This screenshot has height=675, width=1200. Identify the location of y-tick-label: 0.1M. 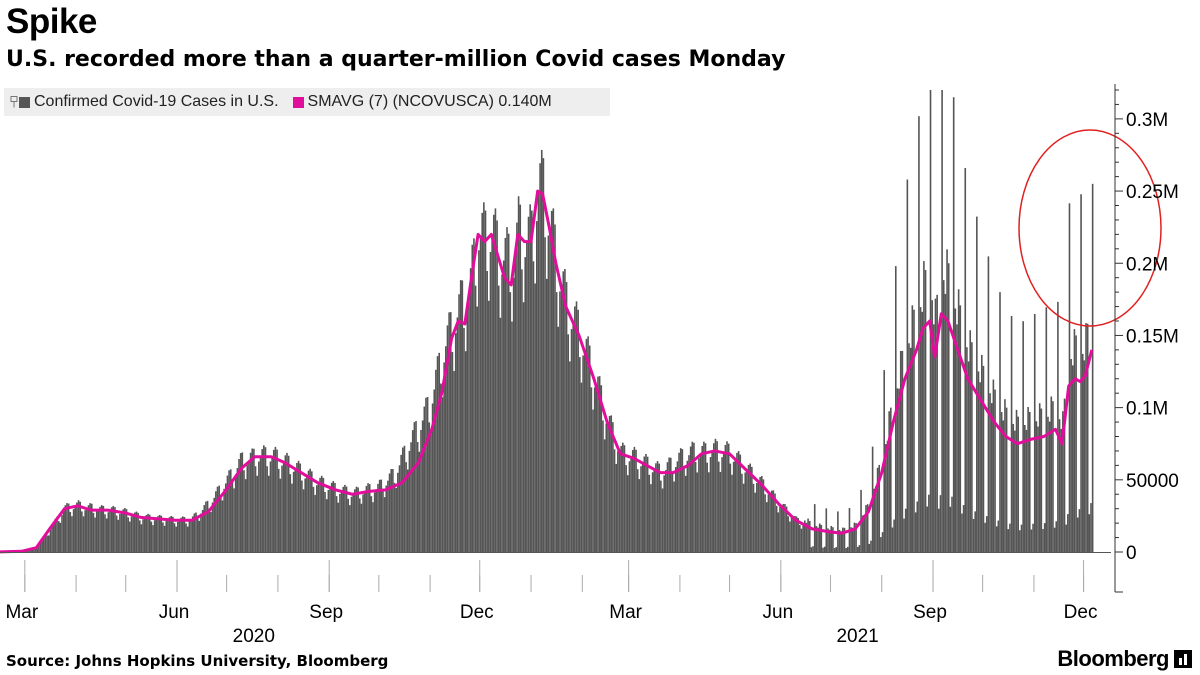
(1147, 409).